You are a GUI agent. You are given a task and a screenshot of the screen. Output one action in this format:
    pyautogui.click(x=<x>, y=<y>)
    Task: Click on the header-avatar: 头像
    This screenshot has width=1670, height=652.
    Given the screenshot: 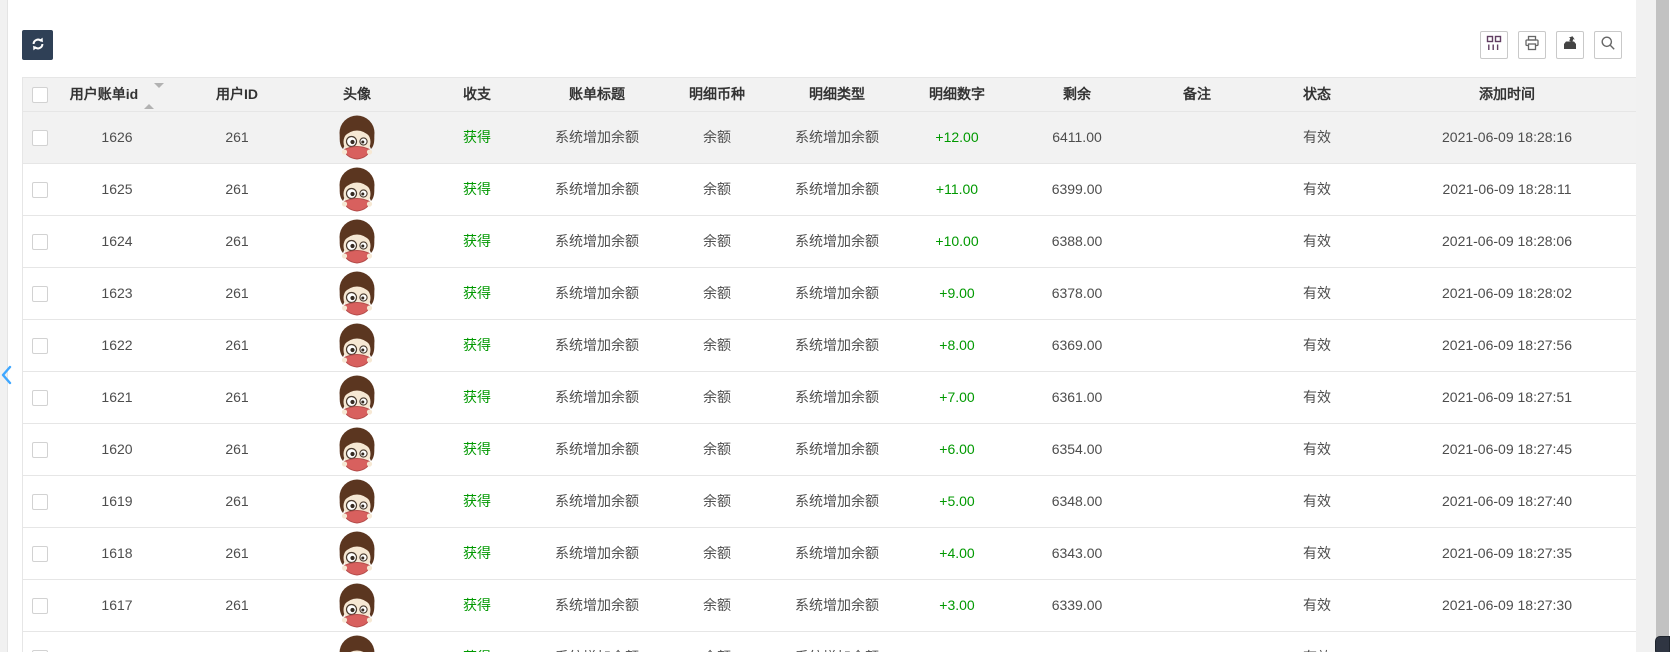 What is the action you would take?
    pyautogui.click(x=357, y=95)
    